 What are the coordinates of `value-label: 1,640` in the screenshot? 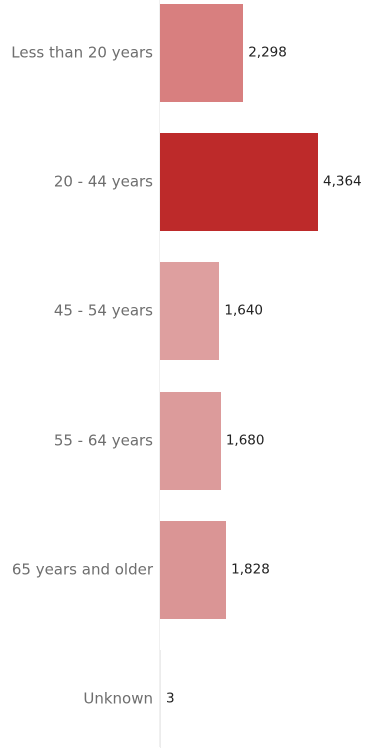 It's located at (244, 310).